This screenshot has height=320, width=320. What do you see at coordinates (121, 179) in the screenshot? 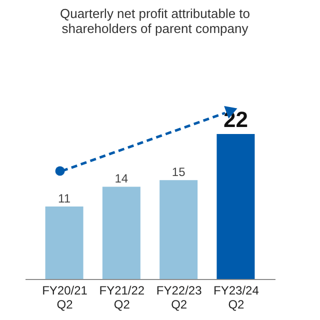
I see `data-label: 14` at bounding box center [121, 179].